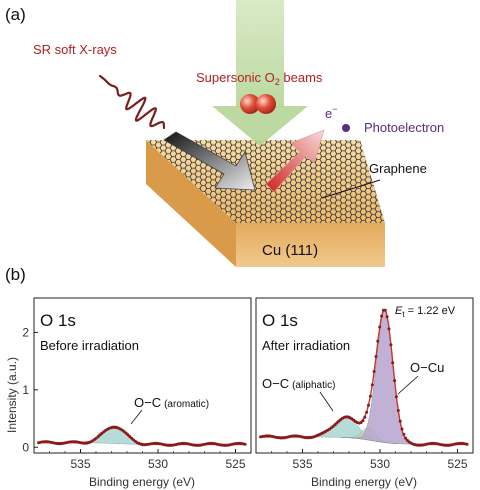  I want to click on beam-label: Supersonic O2 beams, so click(259, 78).